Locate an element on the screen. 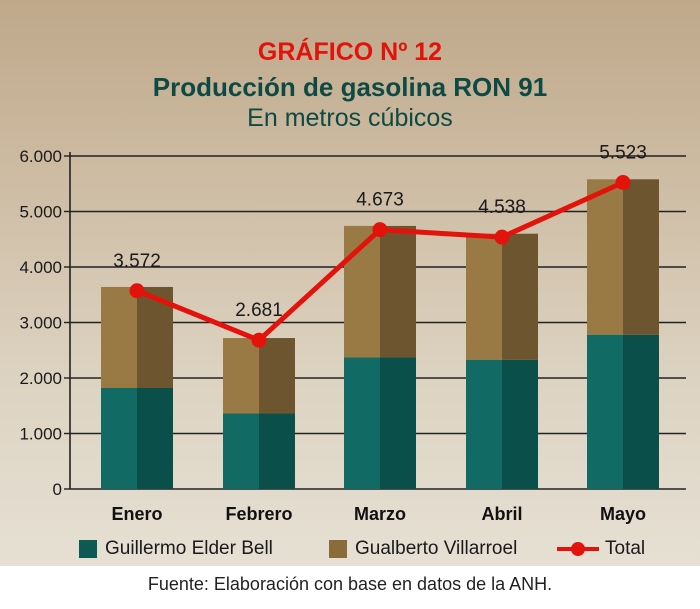 The width and height of the screenshot is (700, 609). total-label-3: 4.673 is located at coordinates (380, 200).